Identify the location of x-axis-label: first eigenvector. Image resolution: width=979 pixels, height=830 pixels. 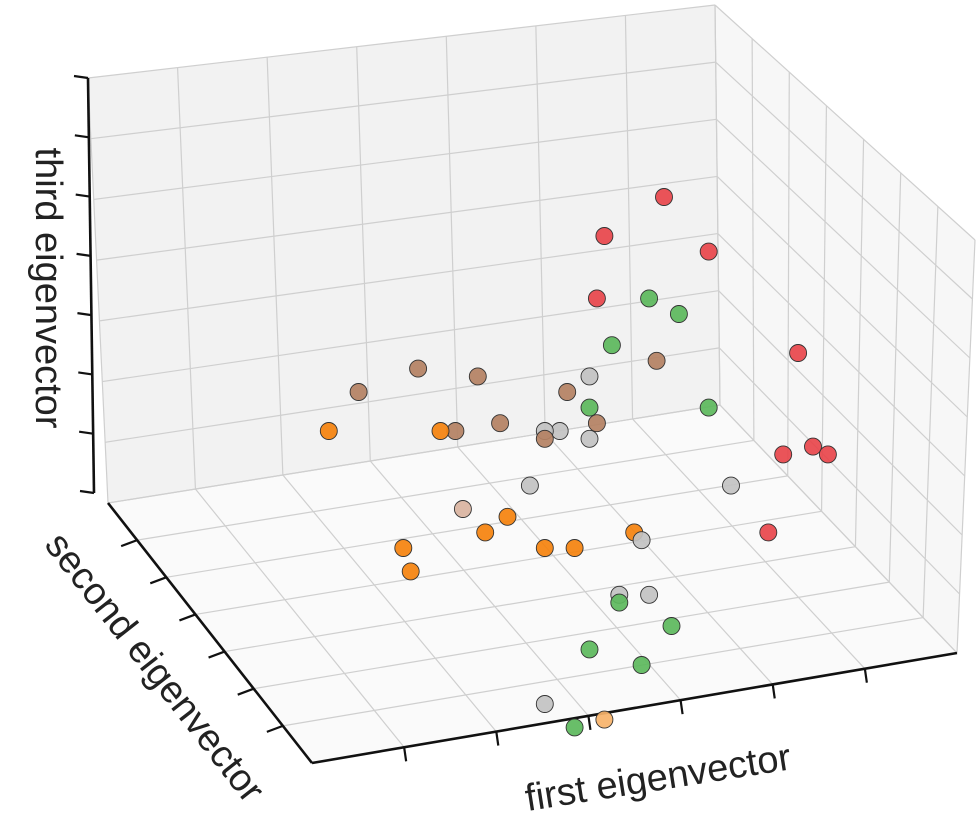
(658, 777).